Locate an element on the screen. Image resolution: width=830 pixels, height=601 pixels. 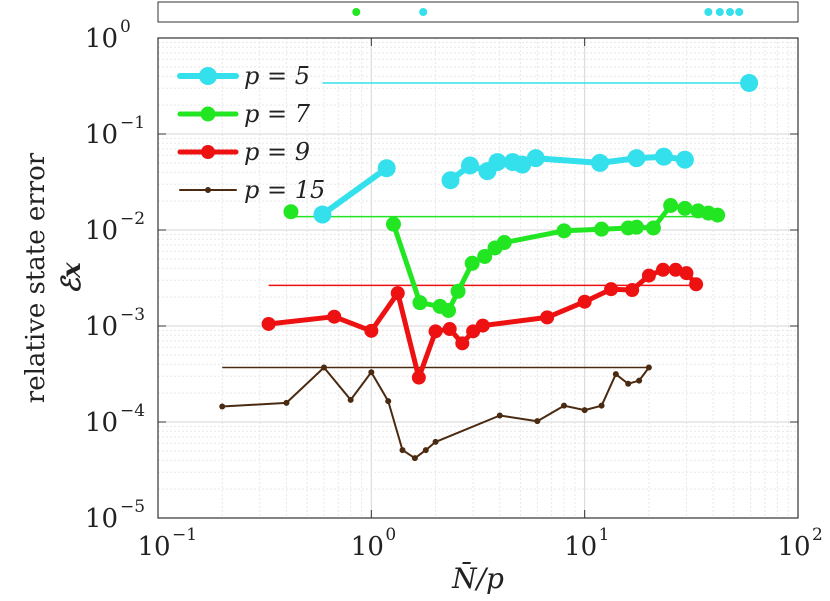
x-axis-label: N̄/p is located at coordinates (477, 578).